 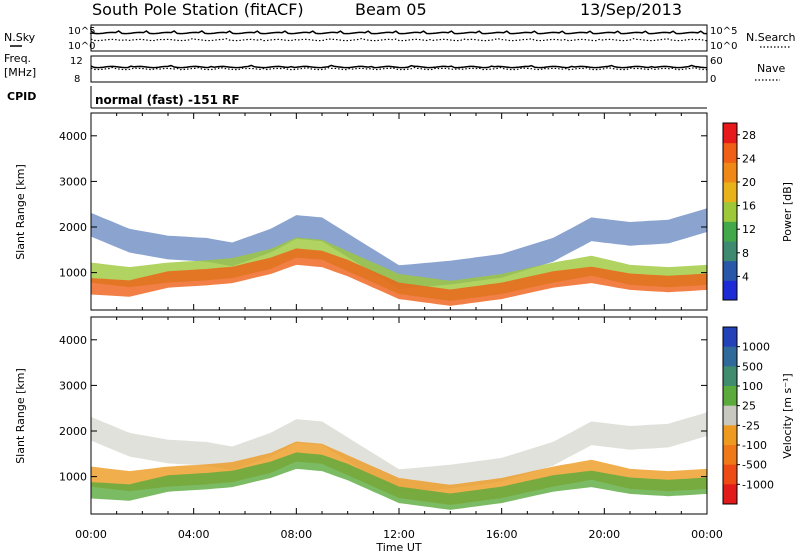 What do you see at coordinates (391, 9) in the screenshot?
I see `beam-label: Beam 05` at bounding box center [391, 9].